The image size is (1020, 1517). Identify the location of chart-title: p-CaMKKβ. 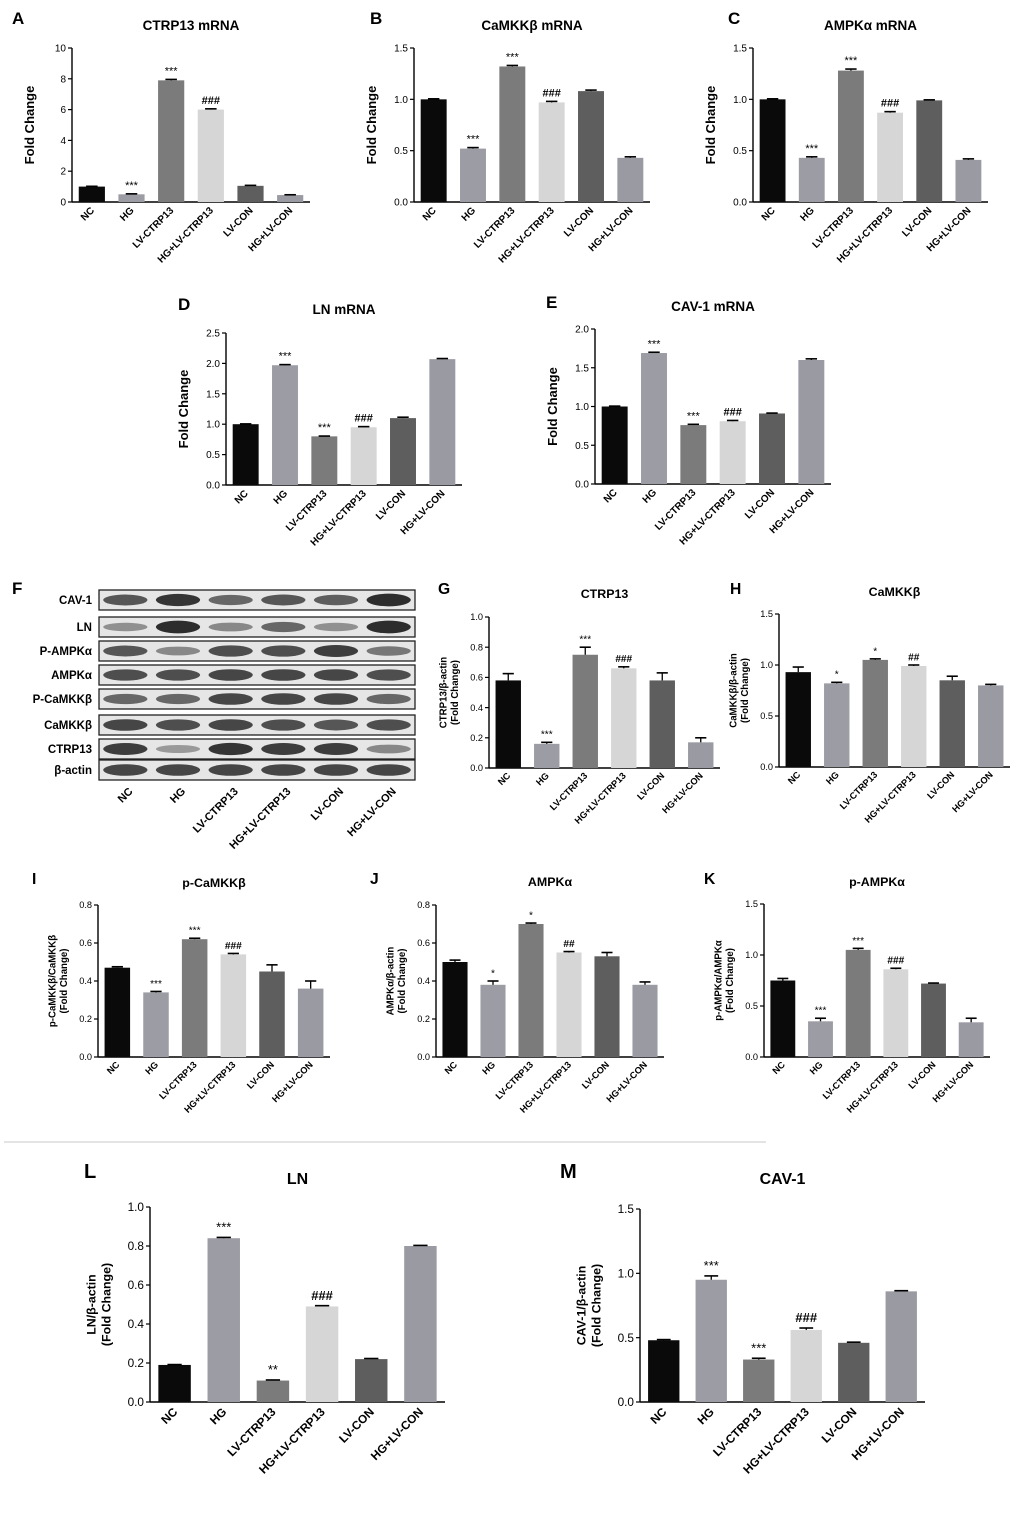
(214, 883).